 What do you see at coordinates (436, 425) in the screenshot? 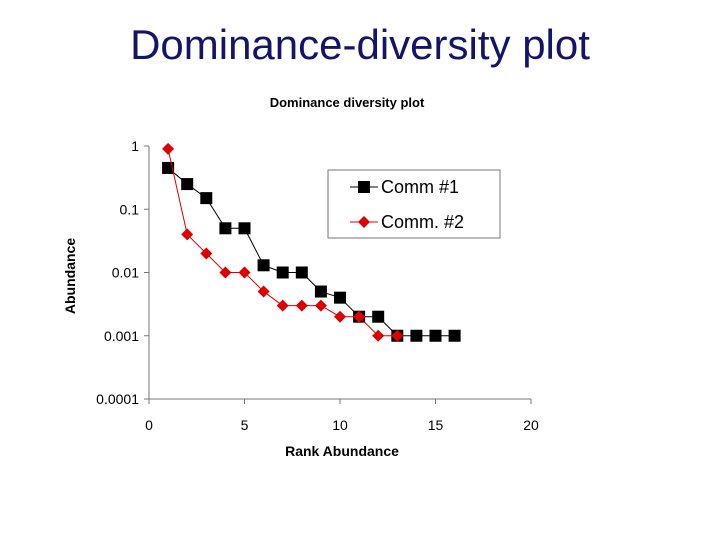
I see `x-tick-label: 15` at bounding box center [436, 425].